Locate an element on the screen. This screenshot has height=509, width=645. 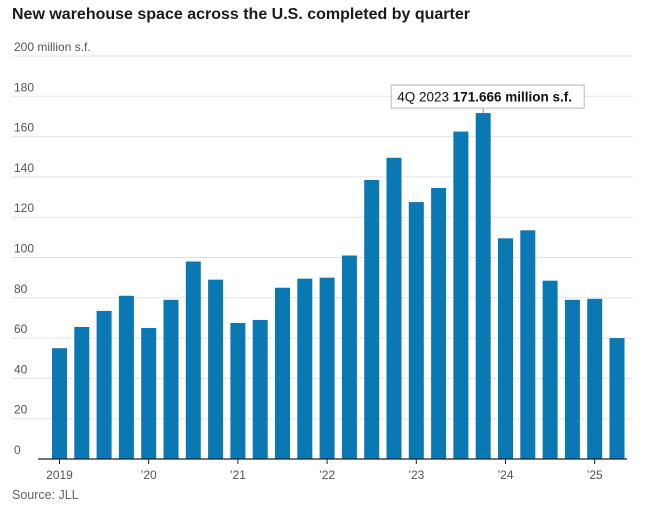
source-note: Source: JLL is located at coordinates (45, 495).